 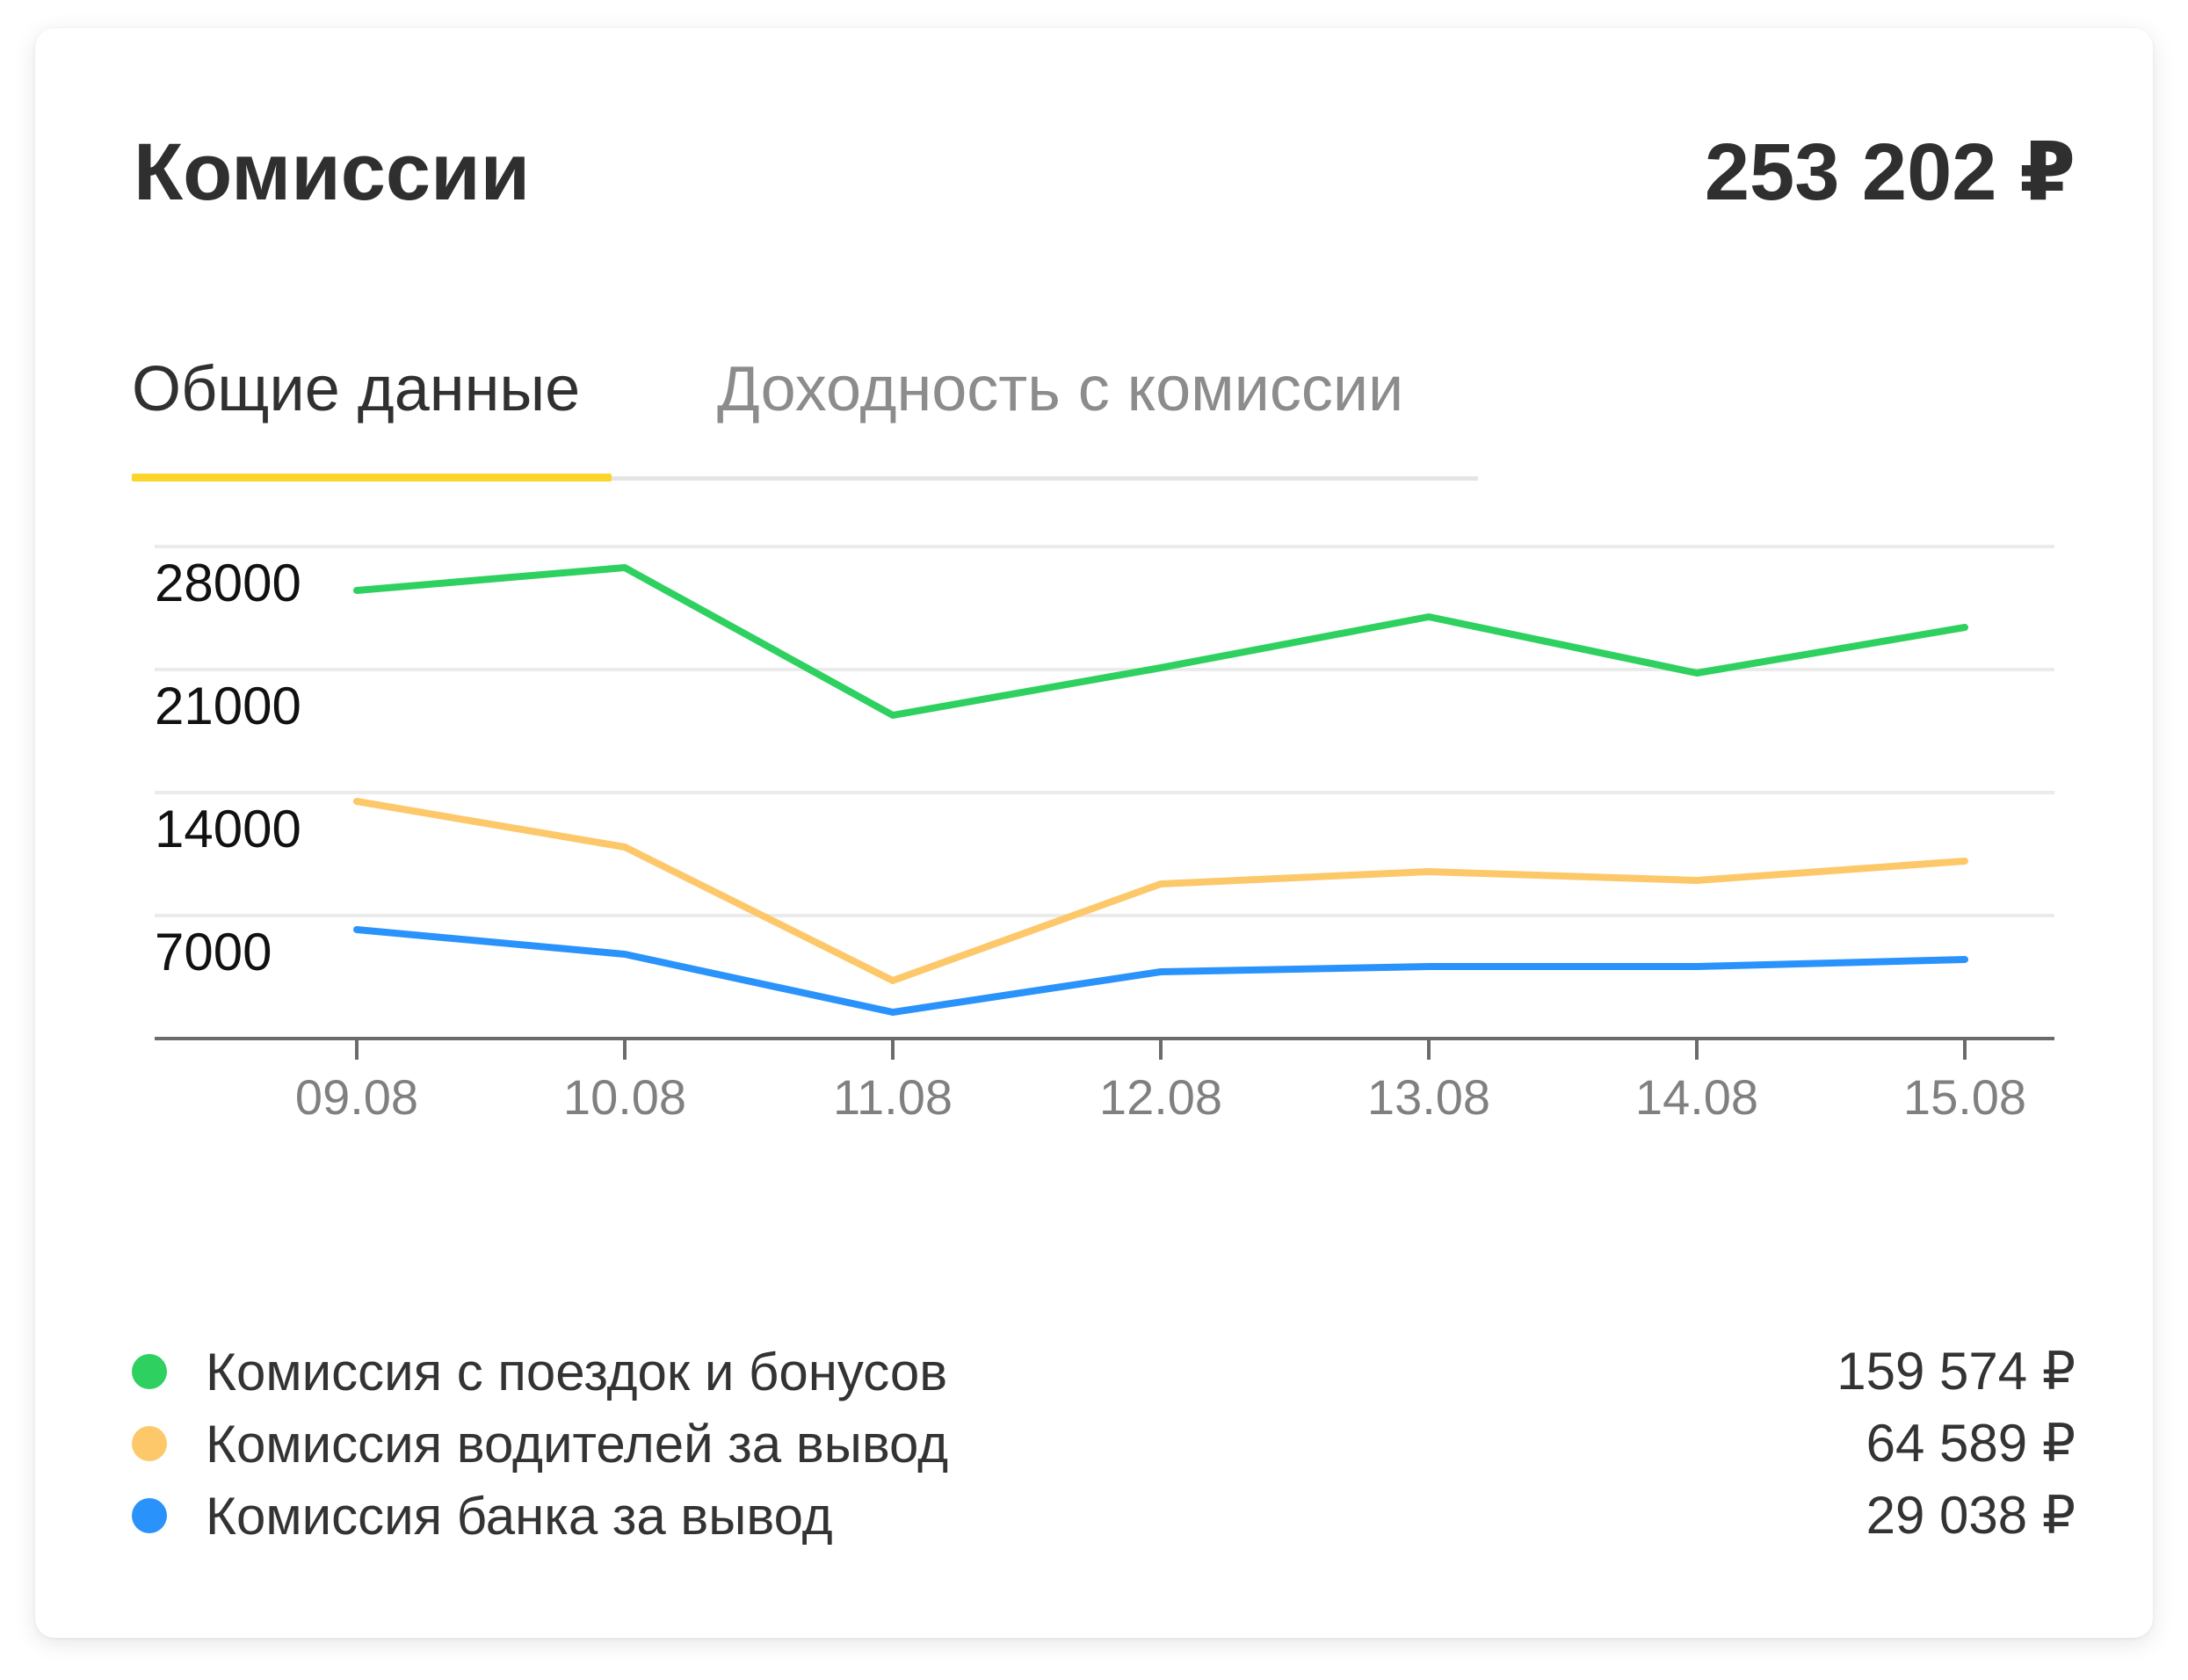 What do you see at coordinates (577, 1444) in the screenshot?
I see `legend-label: Комиссия водителей за вывод` at bounding box center [577, 1444].